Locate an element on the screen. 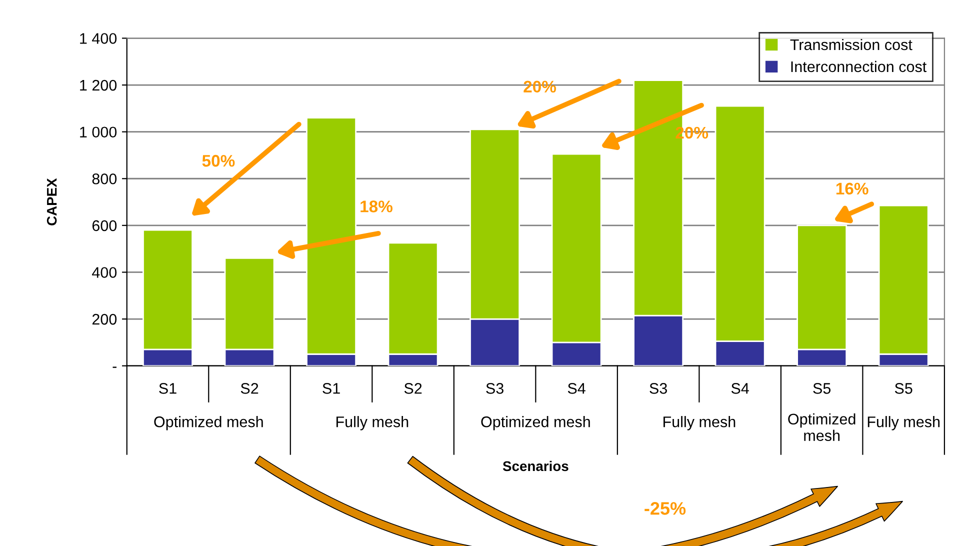 The image size is (954, 546). y-tick-label: 800 is located at coordinates (104, 178).